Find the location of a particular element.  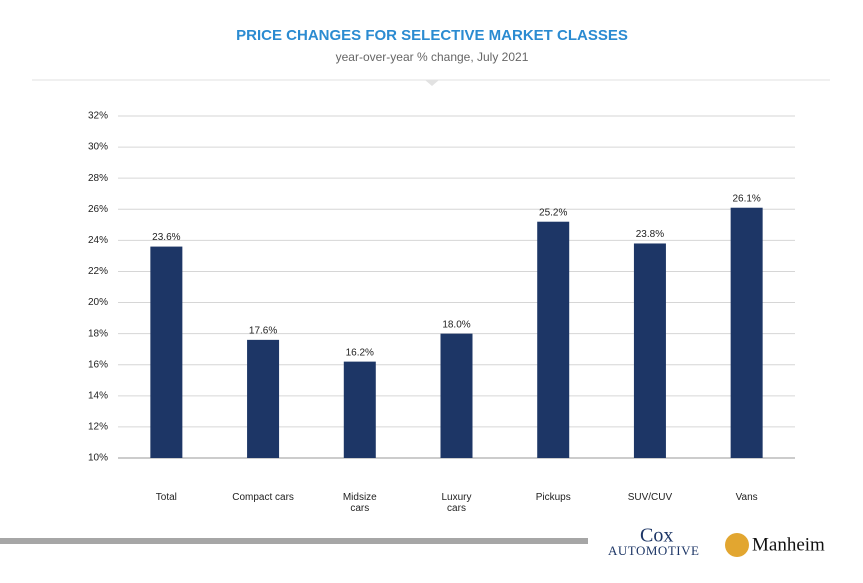

x-tick-label: Luxury cars is located at coordinates (456, 503).